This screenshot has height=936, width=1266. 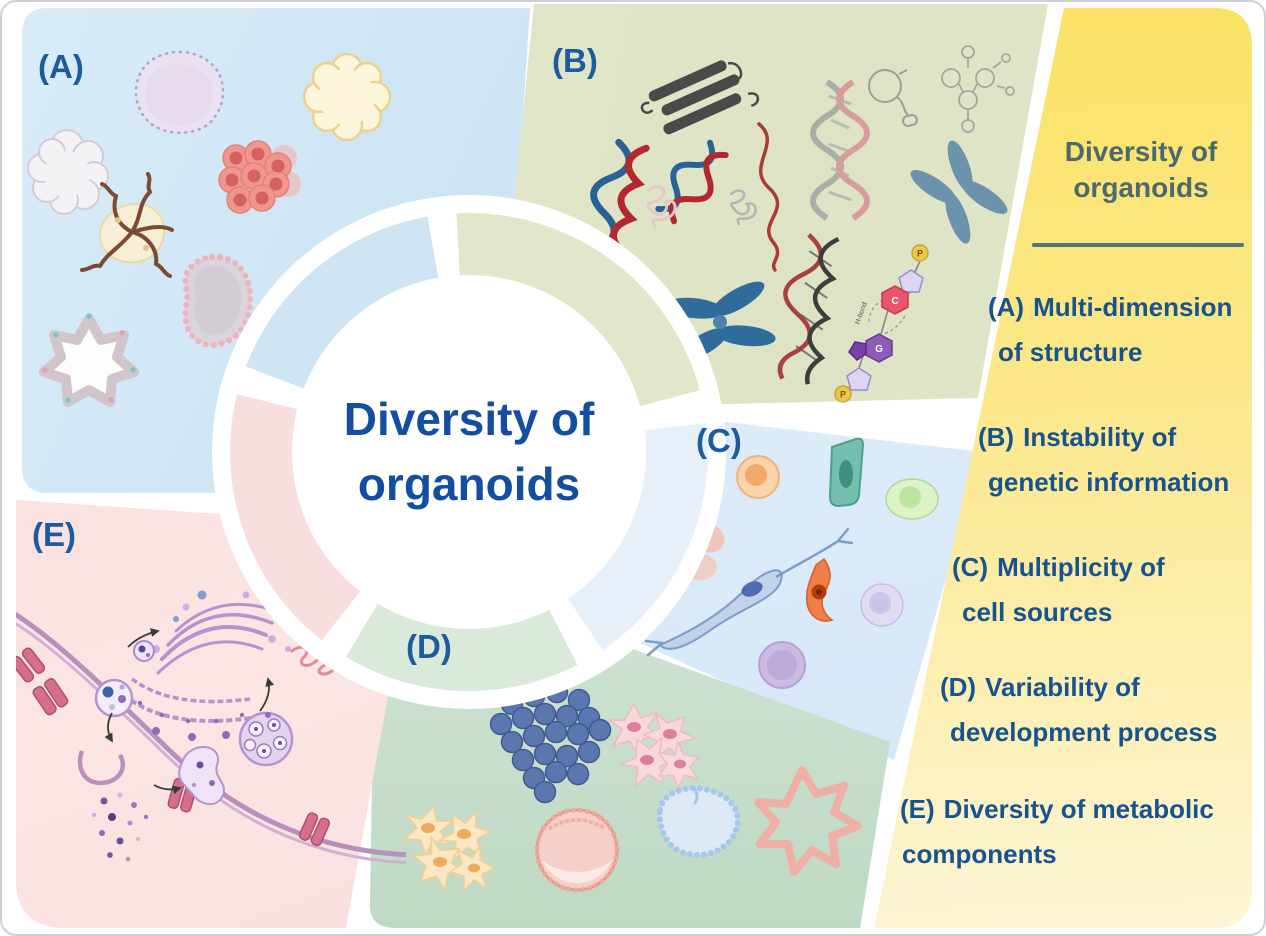 What do you see at coordinates (1103, 460) in the screenshot?
I see `sidebar-item-b: (B) Instability of genetic information` at bounding box center [1103, 460].